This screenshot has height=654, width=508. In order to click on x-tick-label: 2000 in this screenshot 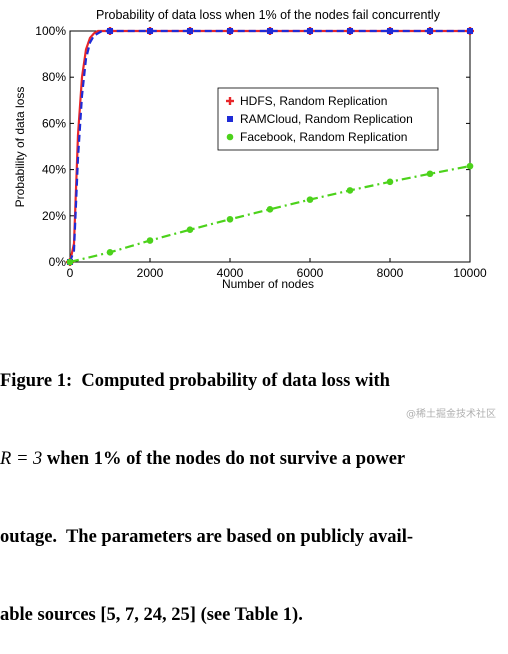, I will do `click(150, 273)`.